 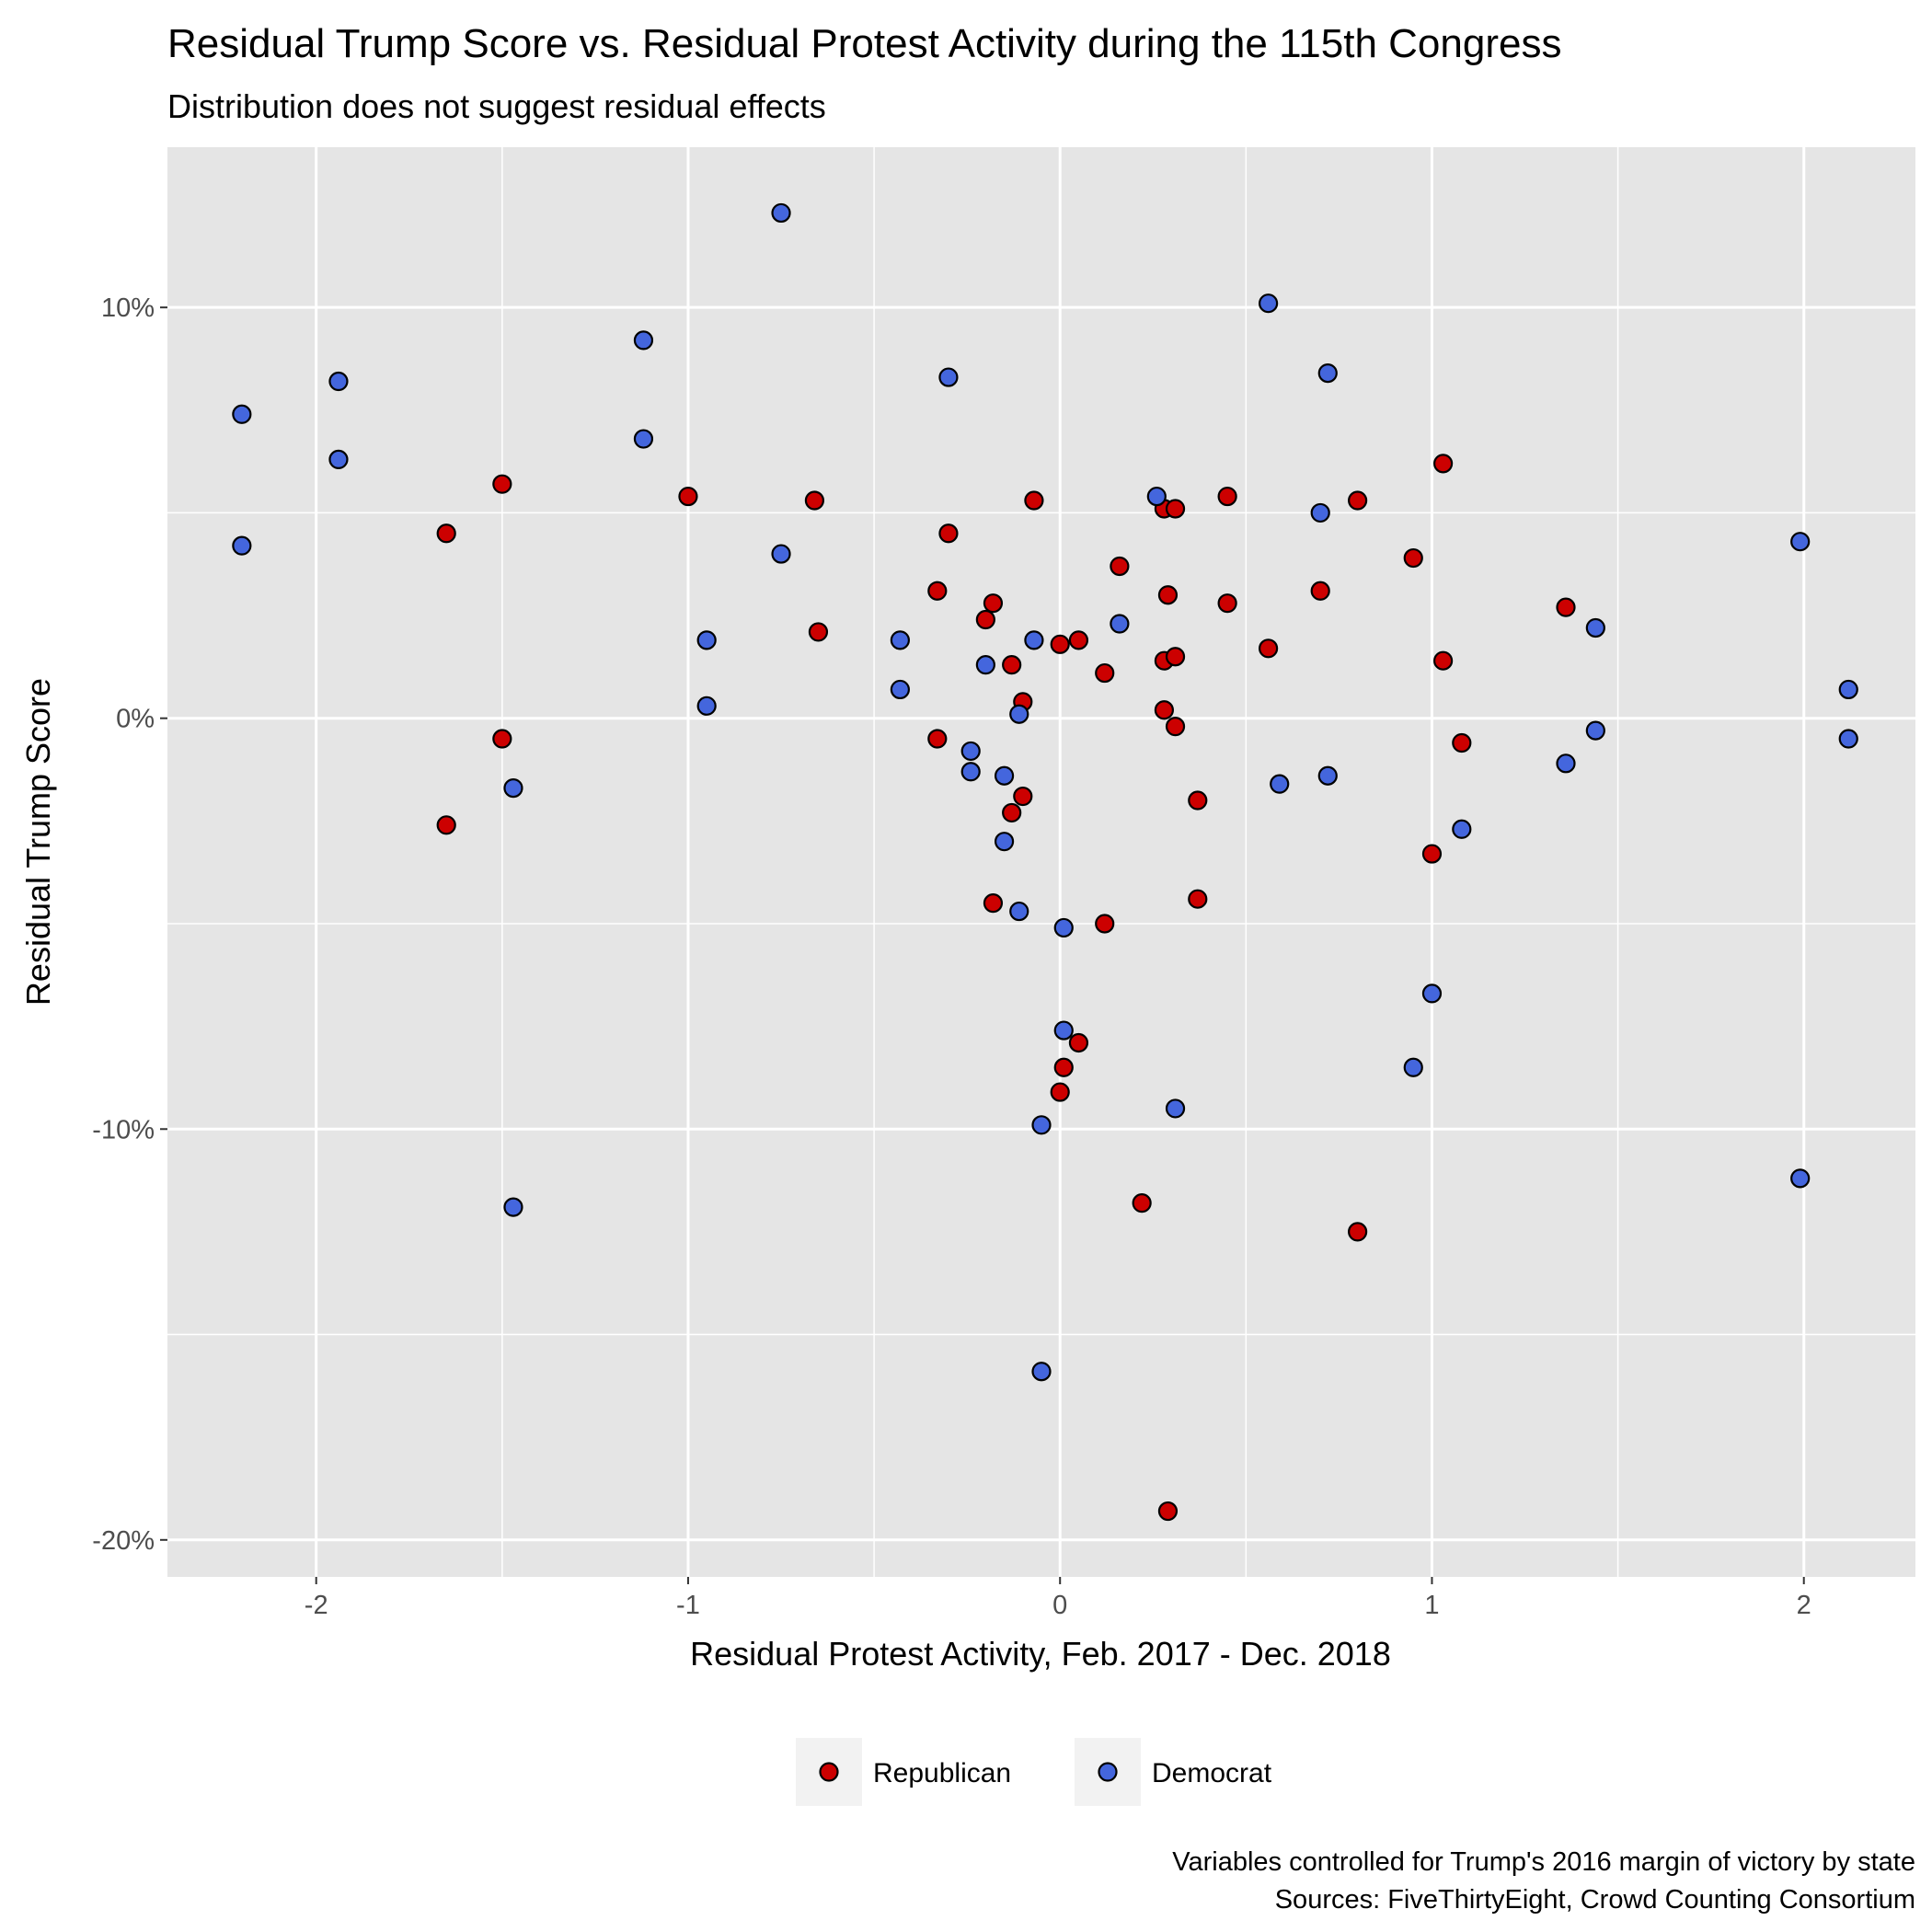 What do you see at coordinates (129, 924) in the screenshot?
I see `y-axis-ticks: 10% 0% -10% -20%` at bounding box center [129, 924].